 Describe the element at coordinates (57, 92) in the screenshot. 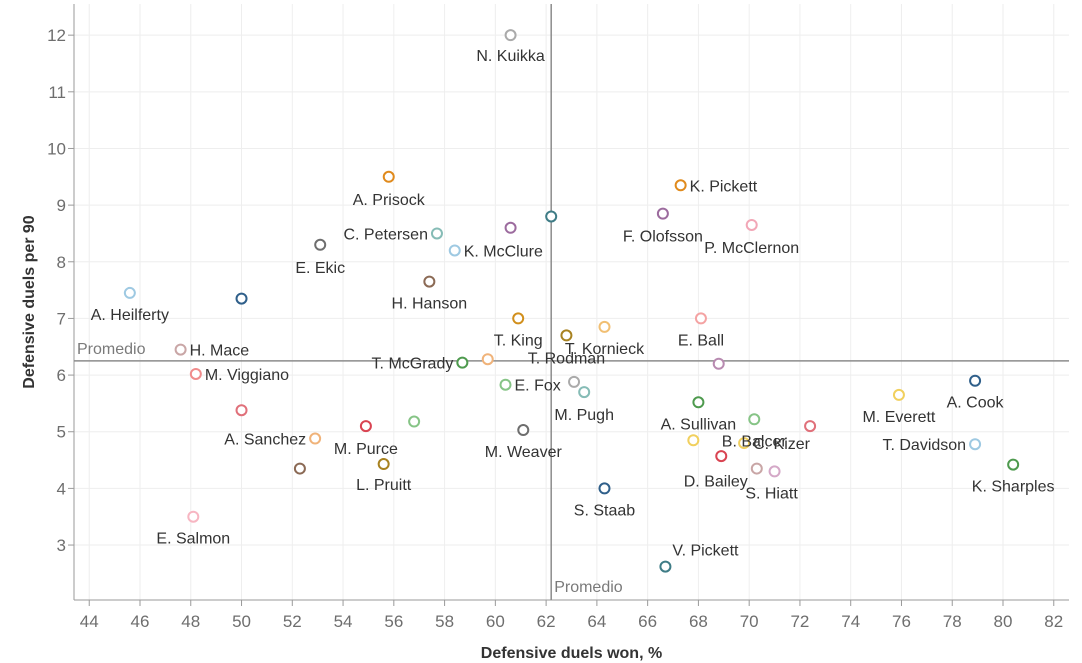

I see `y-tick-label: 11` at that location.